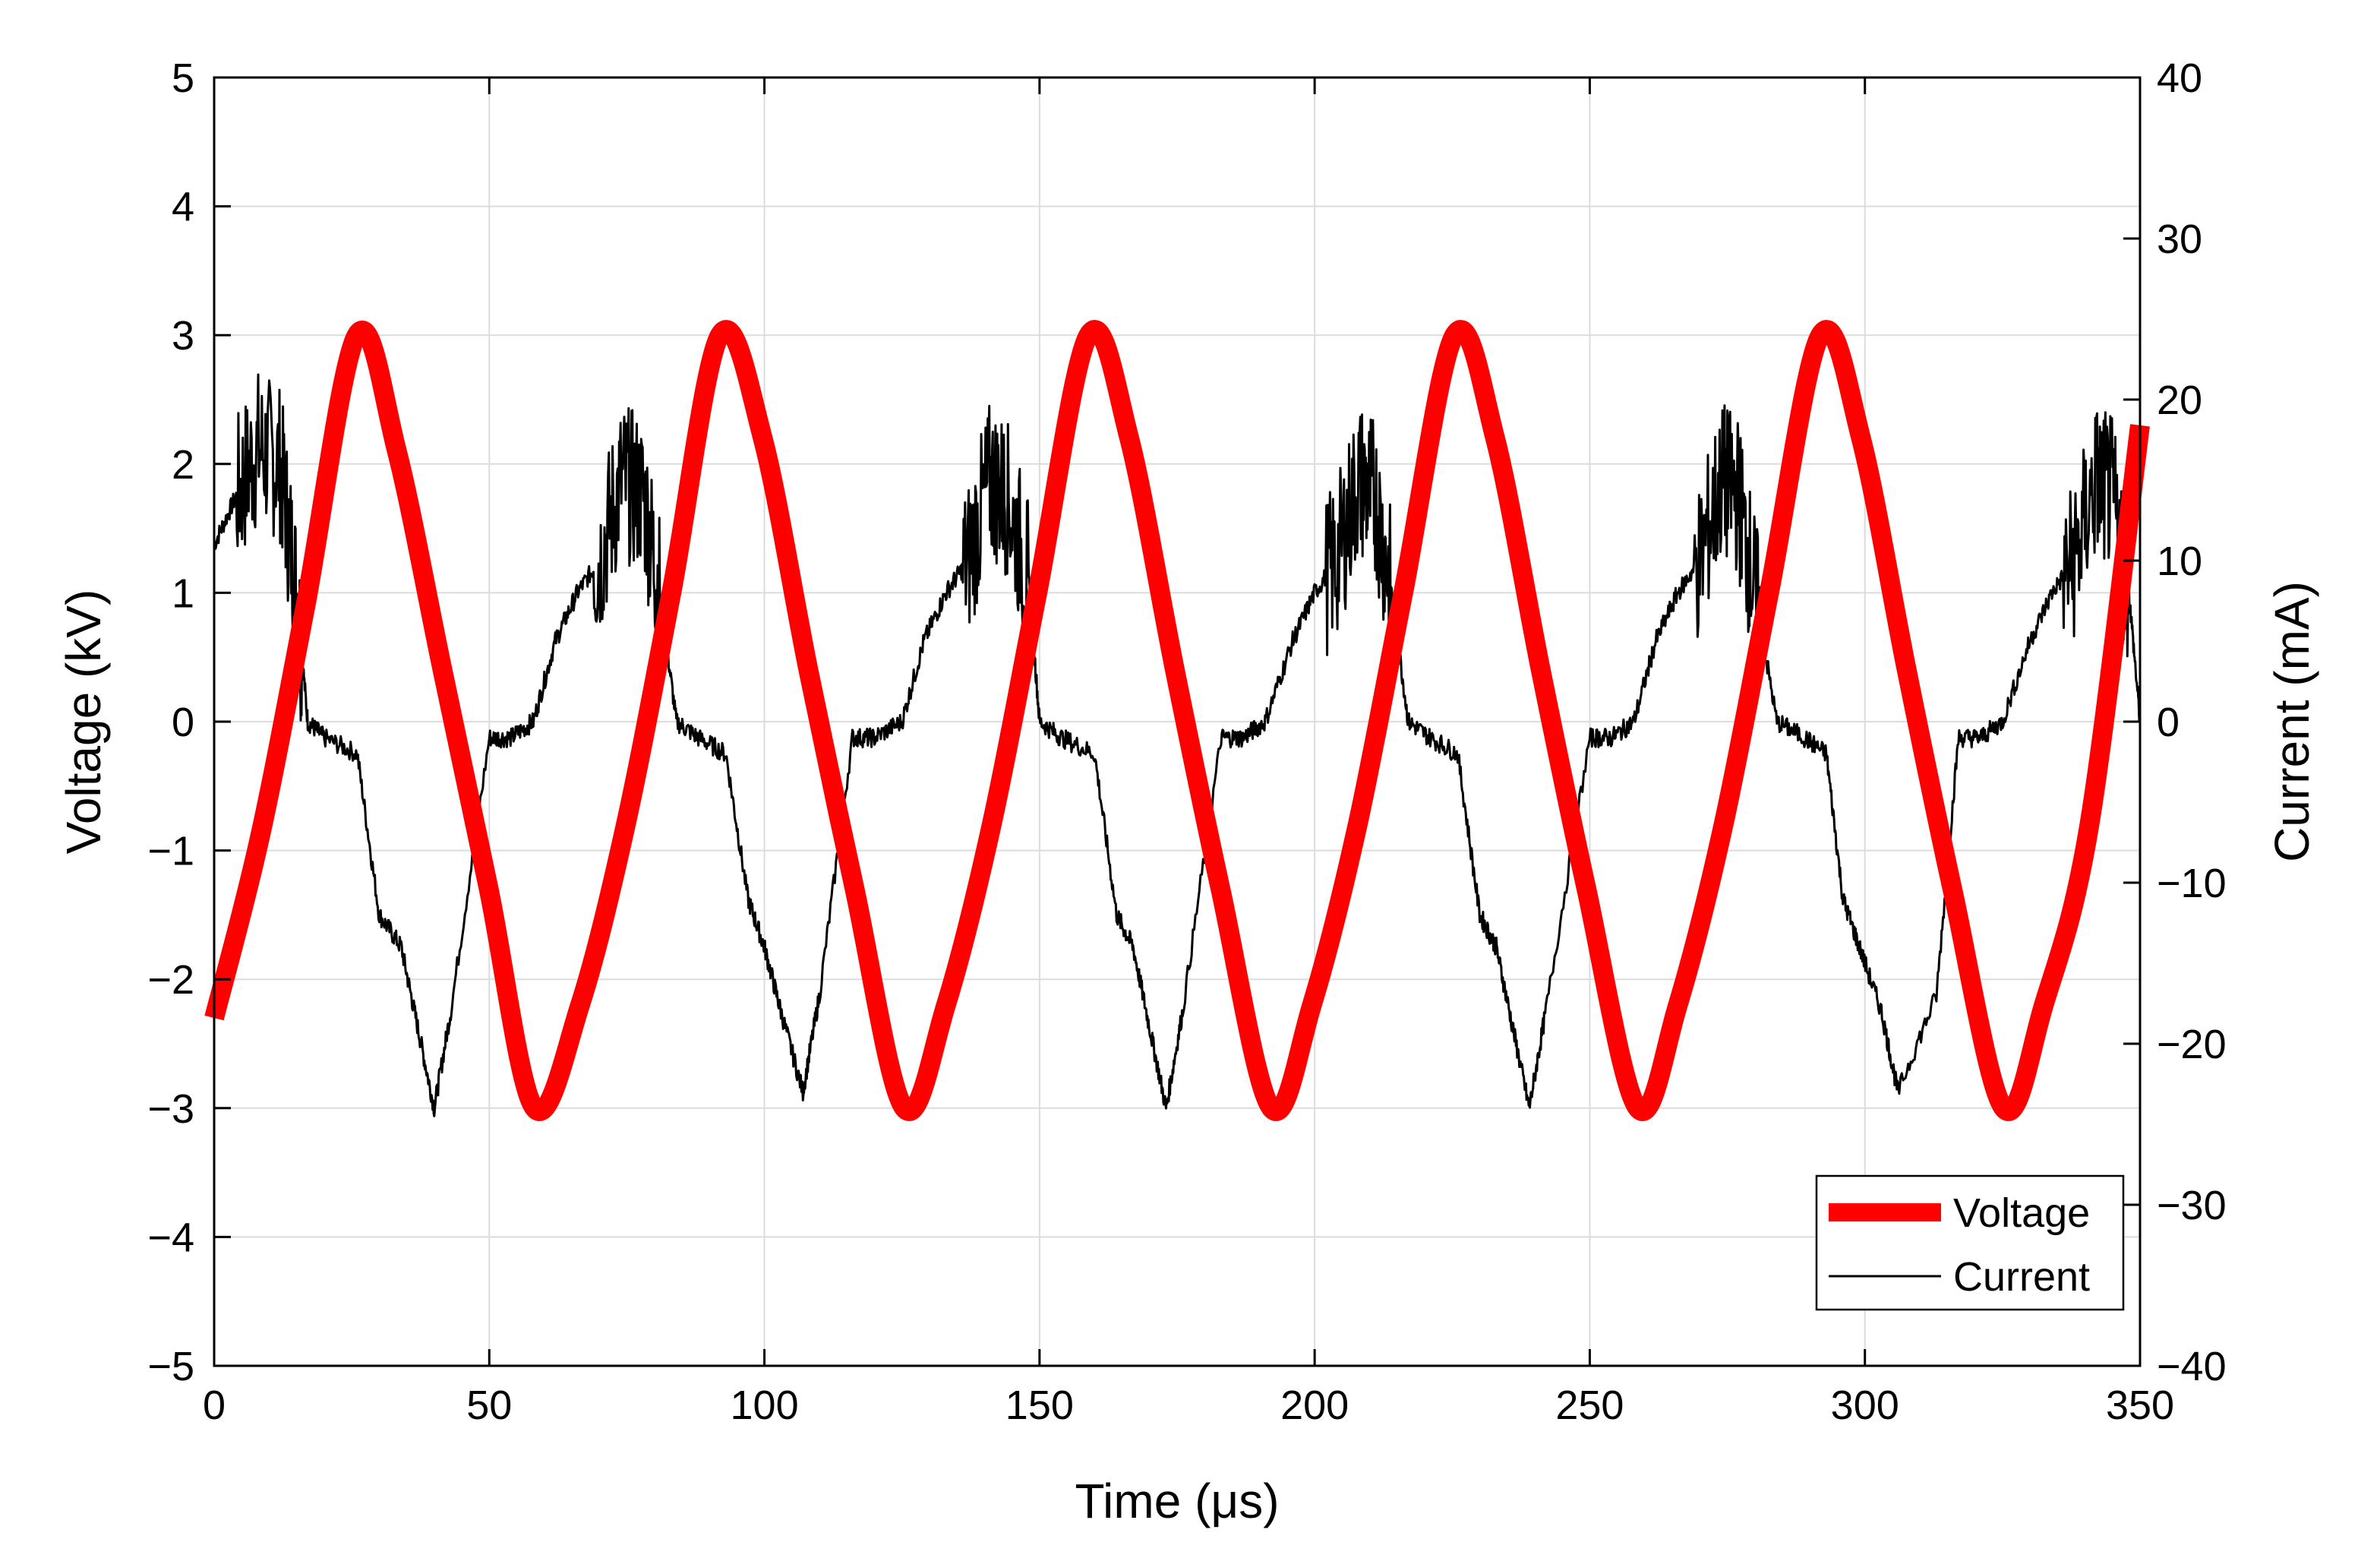 The height and width of the screenshot is (1558, 2380). What do you see at coordinates (183, 465) in the screenshot?
I see `y-left-tick-label: 2` at bounding box center [183, 465].